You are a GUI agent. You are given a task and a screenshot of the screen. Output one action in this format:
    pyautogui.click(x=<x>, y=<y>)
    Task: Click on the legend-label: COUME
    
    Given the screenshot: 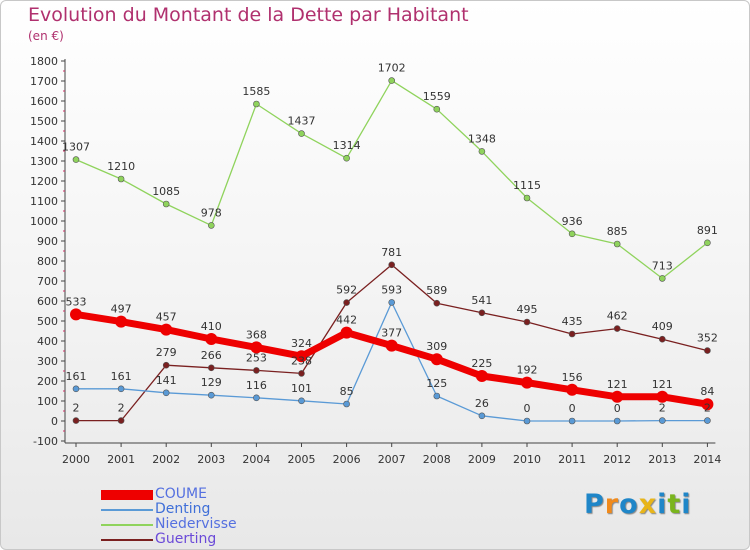 What is the action you would take?
    pyautogui.click(x=181, y=494)
    